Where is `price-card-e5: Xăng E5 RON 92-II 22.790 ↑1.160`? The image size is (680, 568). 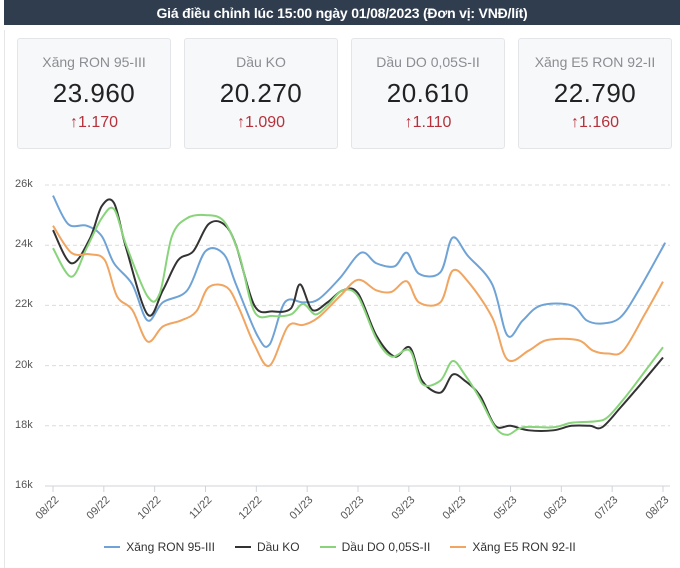
price-card-e5: Xăng E5 RON 92-II 22.790 ↑1.160 is located at coordinates (595, 93).